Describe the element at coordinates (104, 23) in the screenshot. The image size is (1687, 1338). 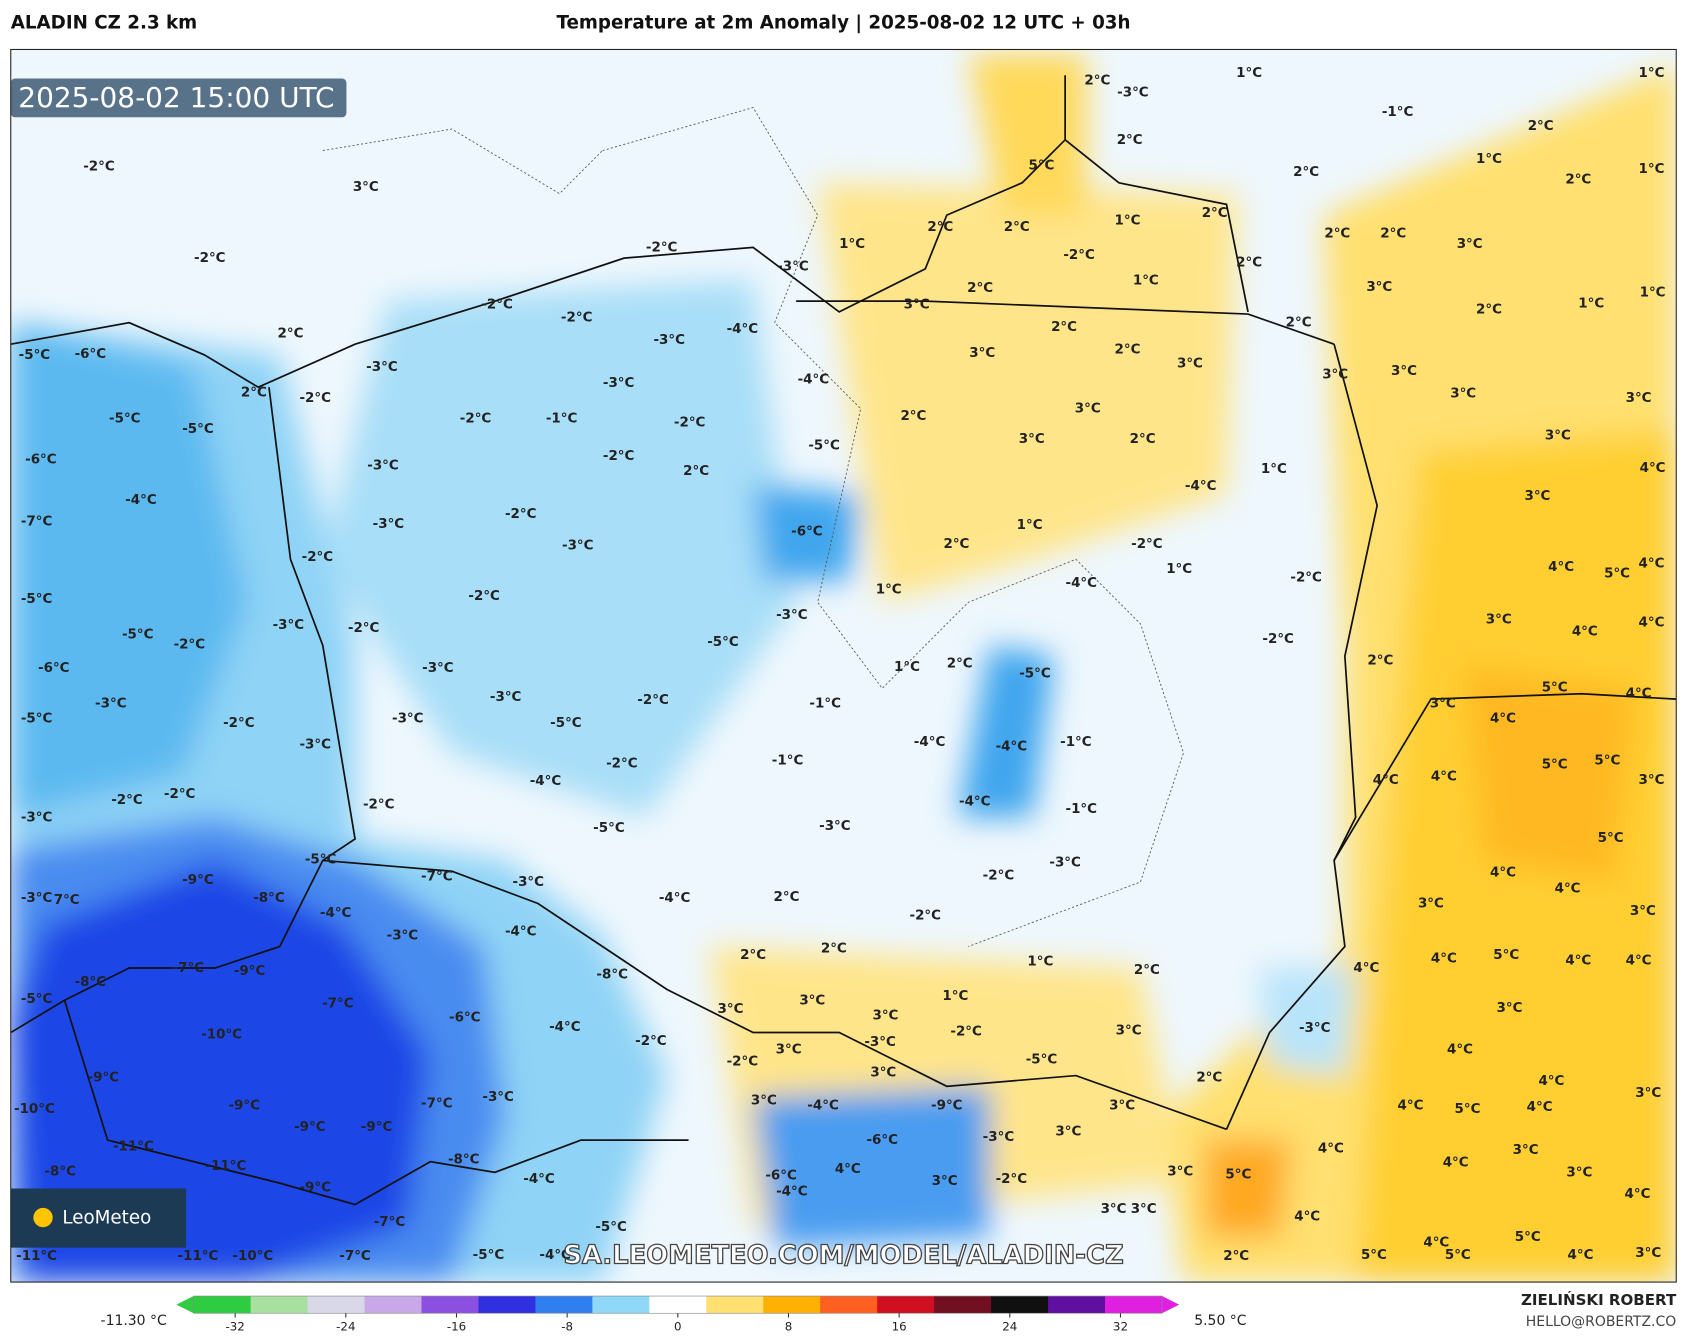
I see `model-name: ALADIN CZ 2.3 km` at that location.